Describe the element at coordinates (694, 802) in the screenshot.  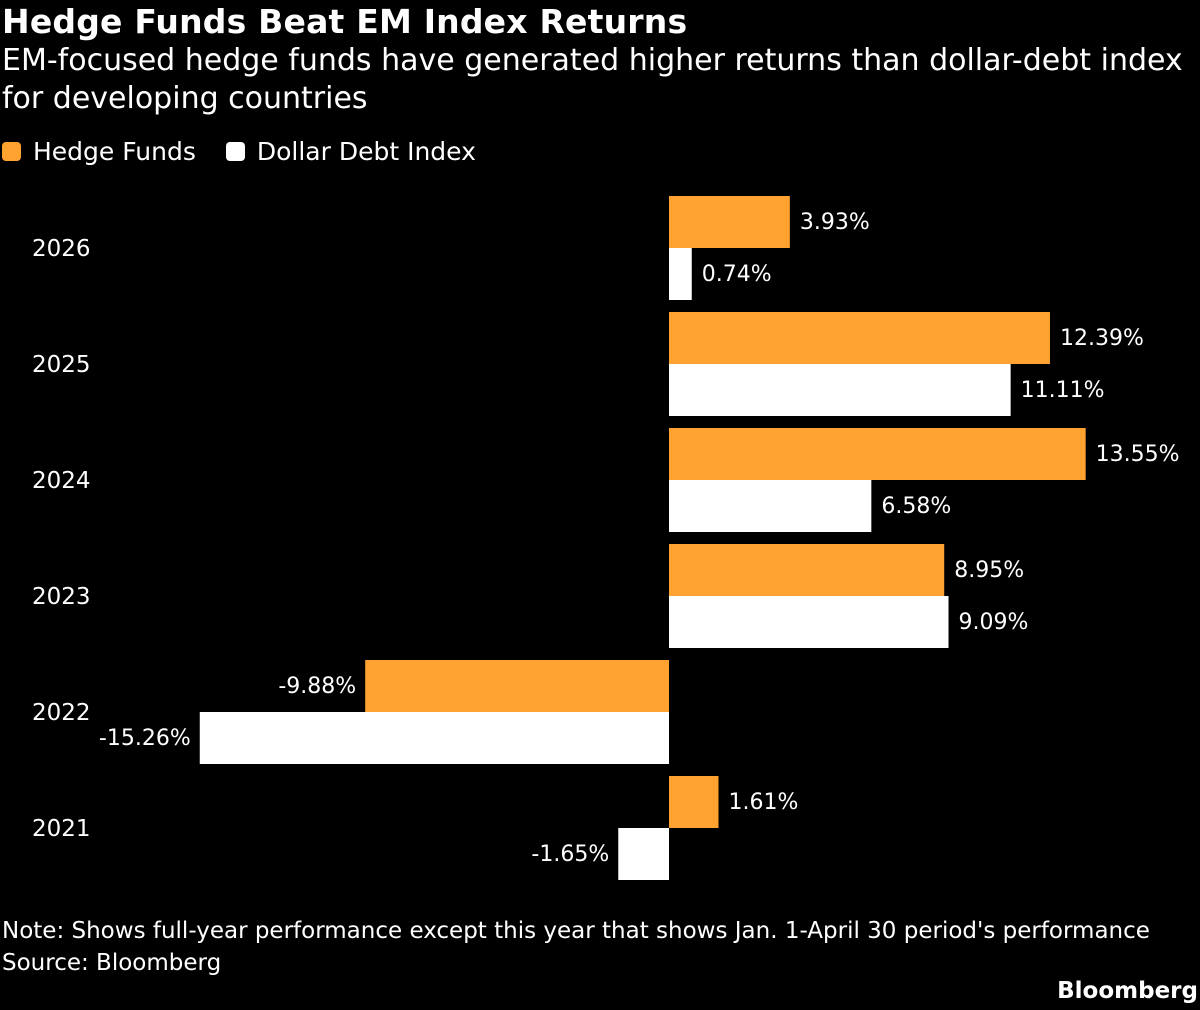
I see `bar-hedge-funds-2021` at that location.